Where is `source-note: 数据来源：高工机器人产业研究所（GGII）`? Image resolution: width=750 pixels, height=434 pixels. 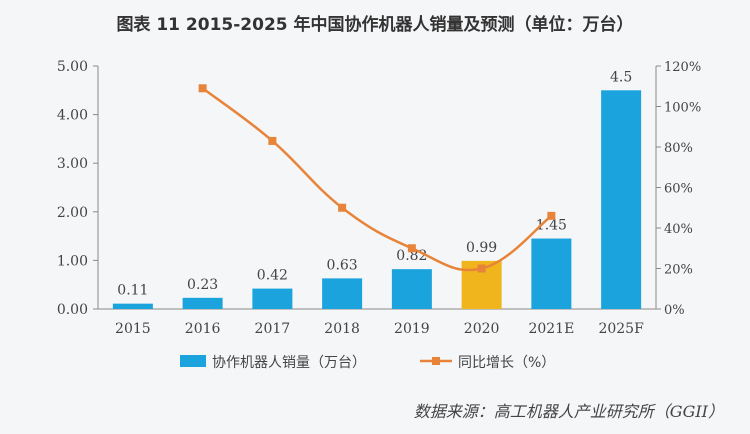
source-note: 数据来源：高工机器人产业研究所（GGII） is located at coordinates (568, 411).